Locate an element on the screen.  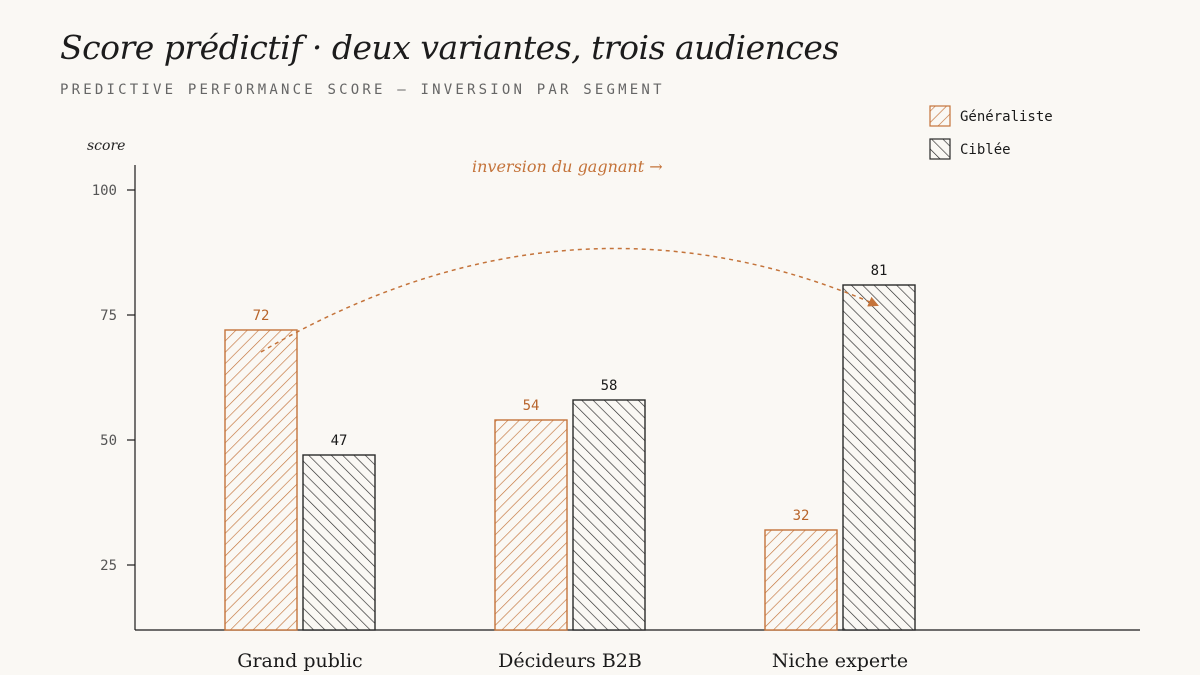
value-label-generaliste: 72 is located at coordinates (261, 316).